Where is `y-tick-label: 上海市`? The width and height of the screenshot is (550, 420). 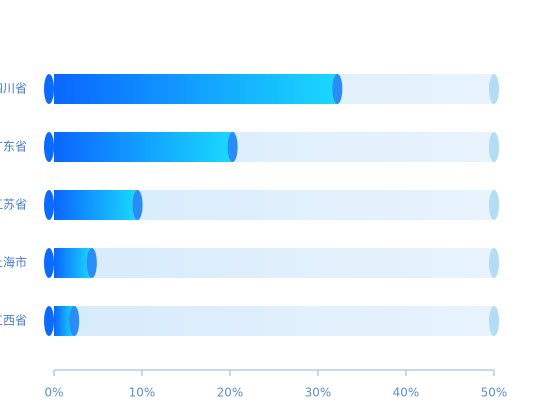 y-tick-label: 上海市 is located at coordinates (13, 262).